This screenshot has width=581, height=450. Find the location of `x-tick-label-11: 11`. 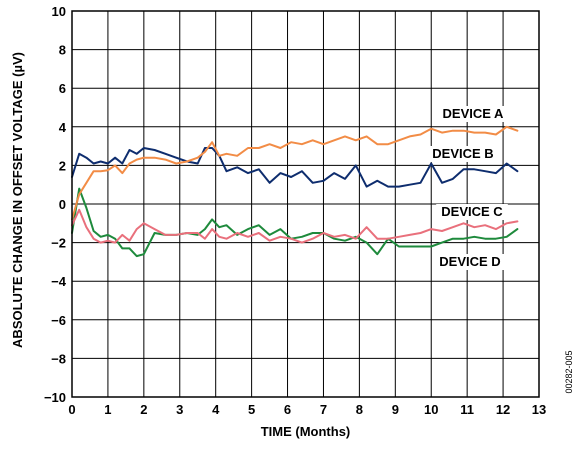

x-tick-label-11: 11 is located at coordinates (467, 409).